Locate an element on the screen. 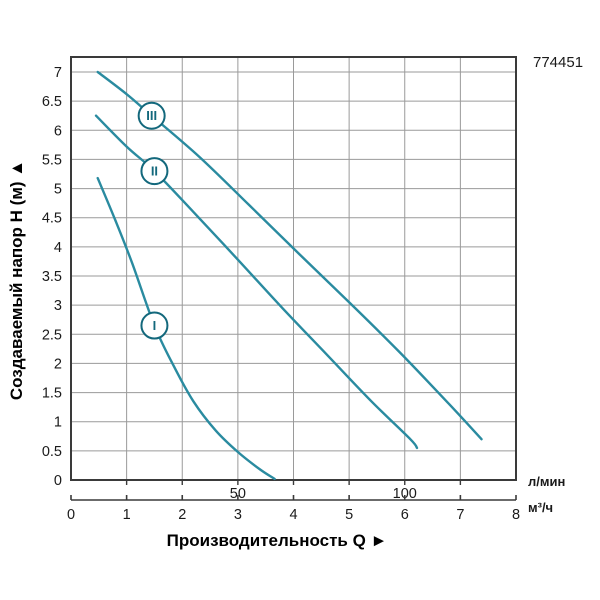 The height and width of the screenshot is (600, 600). x-tick-label-lpm: 50 is located at coordinates (238, 494).